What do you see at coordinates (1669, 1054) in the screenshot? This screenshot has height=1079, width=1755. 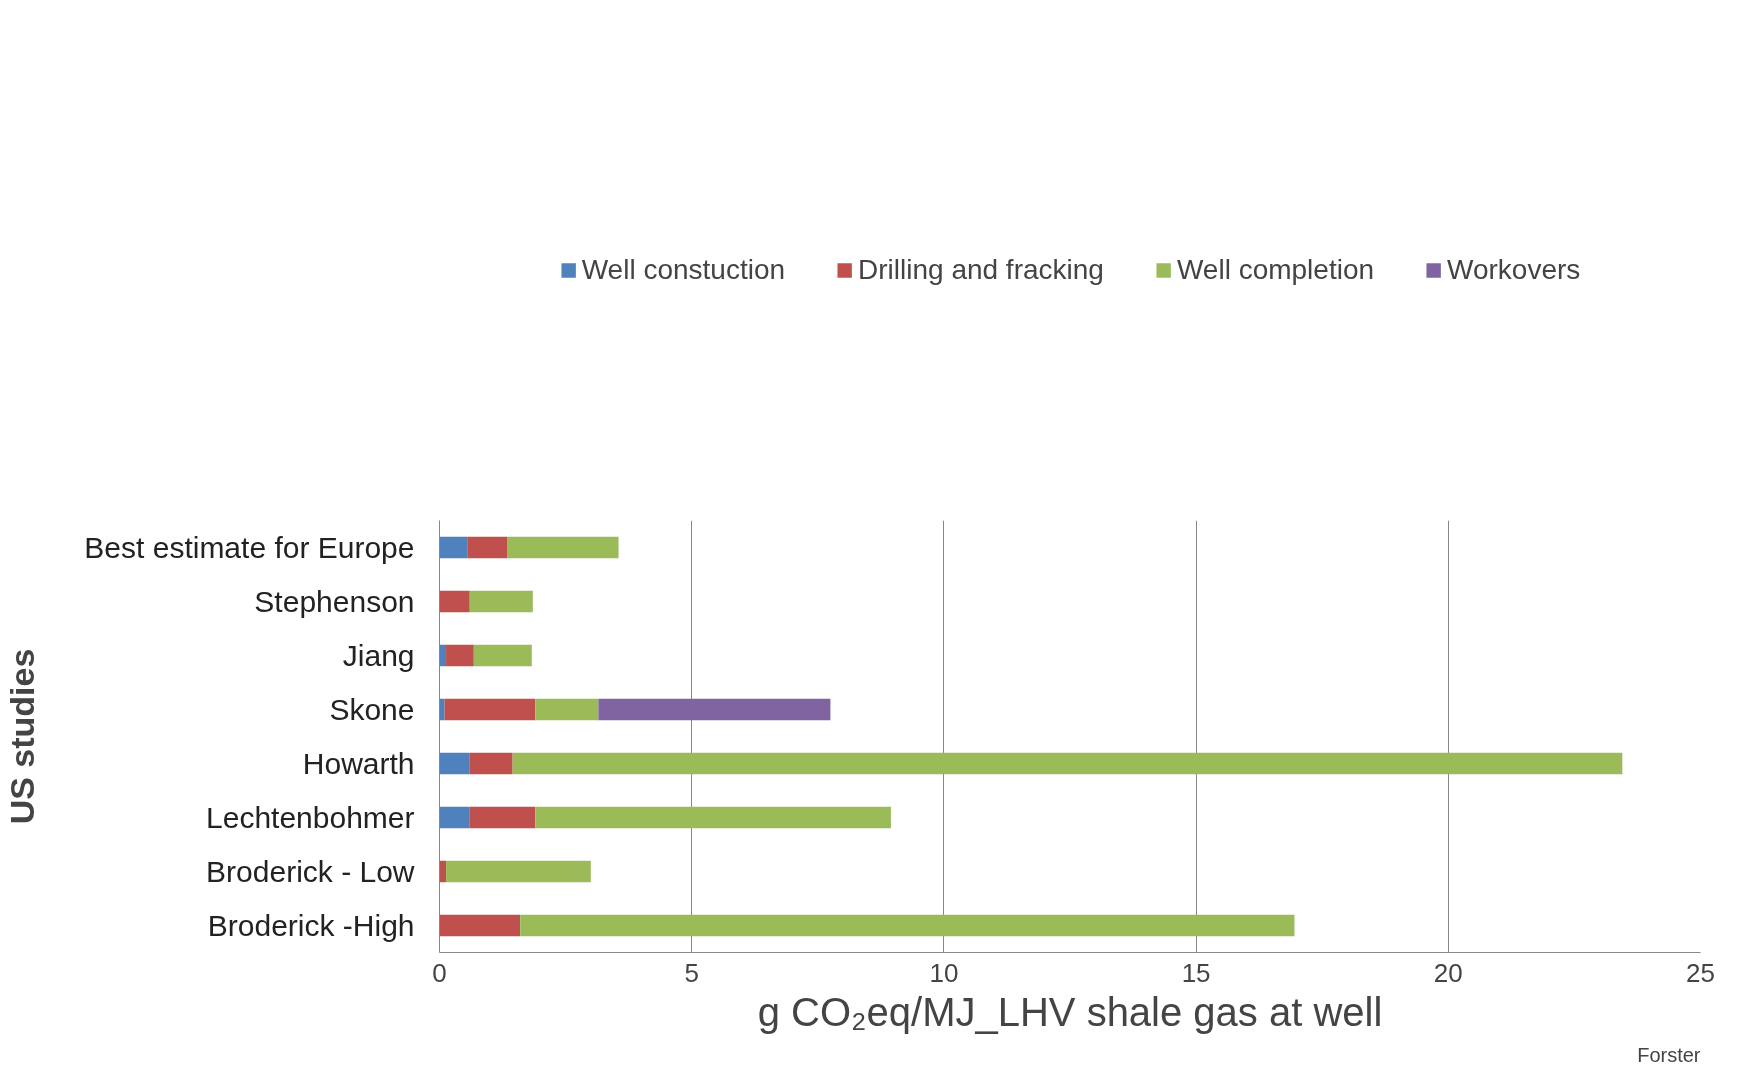 I see `text: Forster` at bounding box center [1669, 1054].